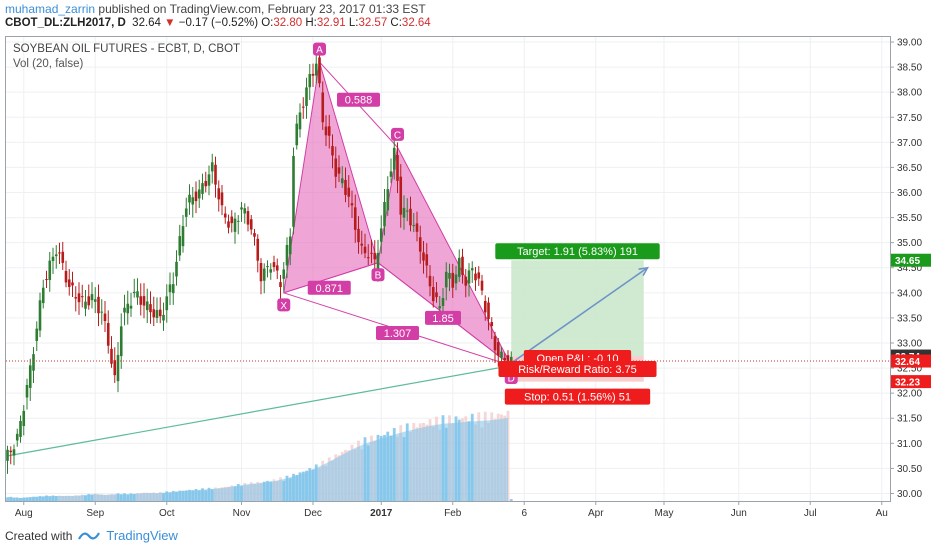  Describe the element at coordinates (170, 23) in the screenshot. I see `down-arrow-icon: ▼` at that location.